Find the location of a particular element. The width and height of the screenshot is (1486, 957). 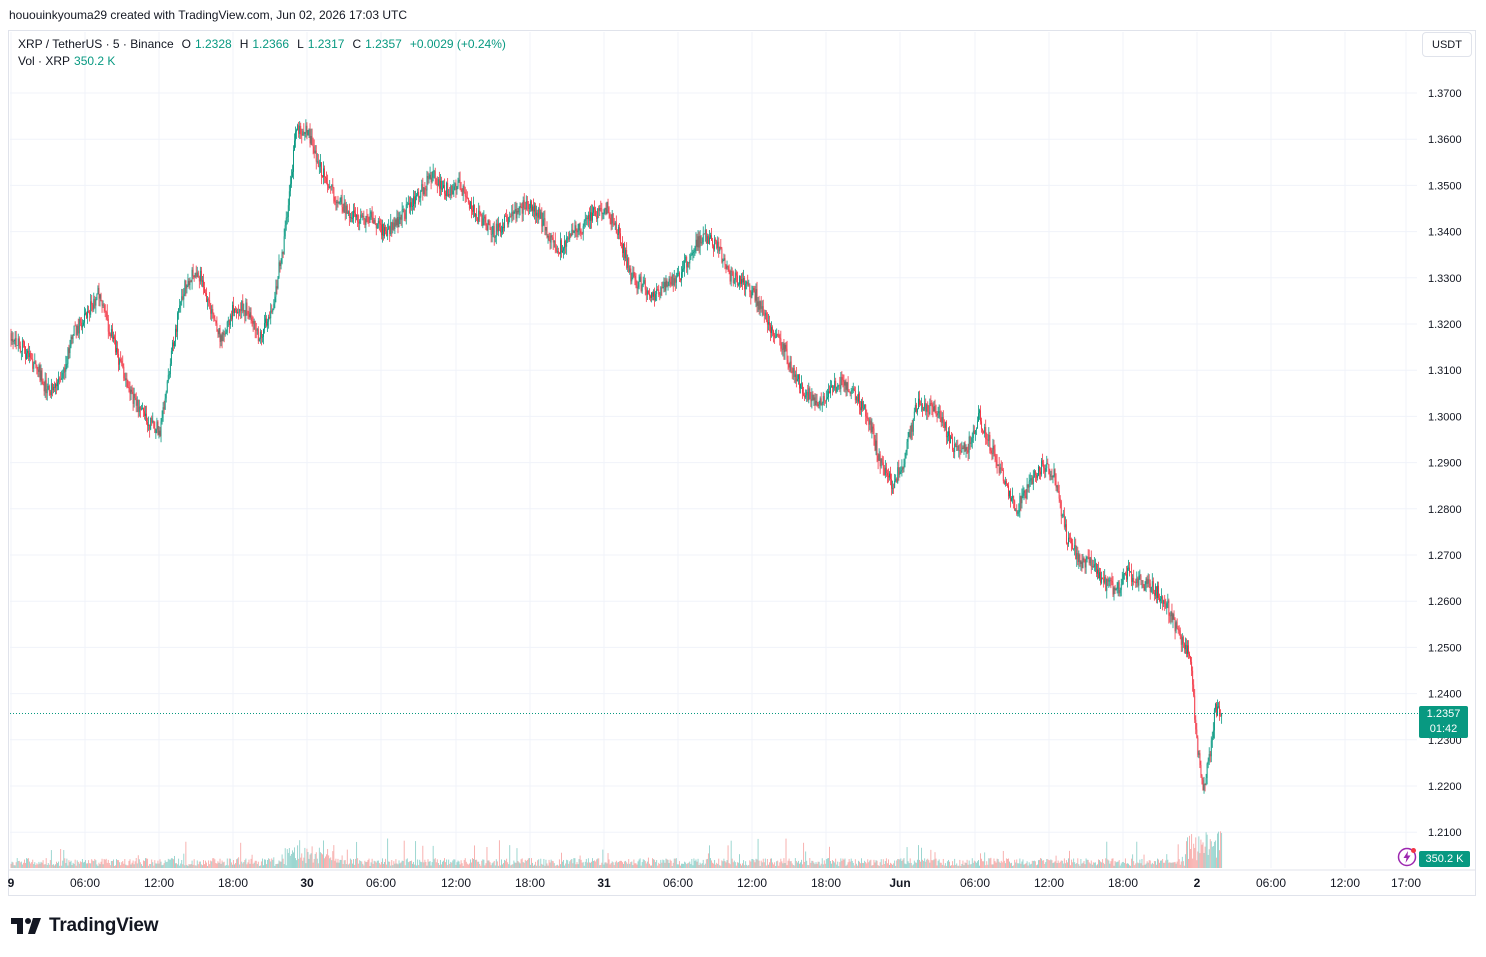

legend-volume-label: Vol · XRP is located at coordinates (44, 60).